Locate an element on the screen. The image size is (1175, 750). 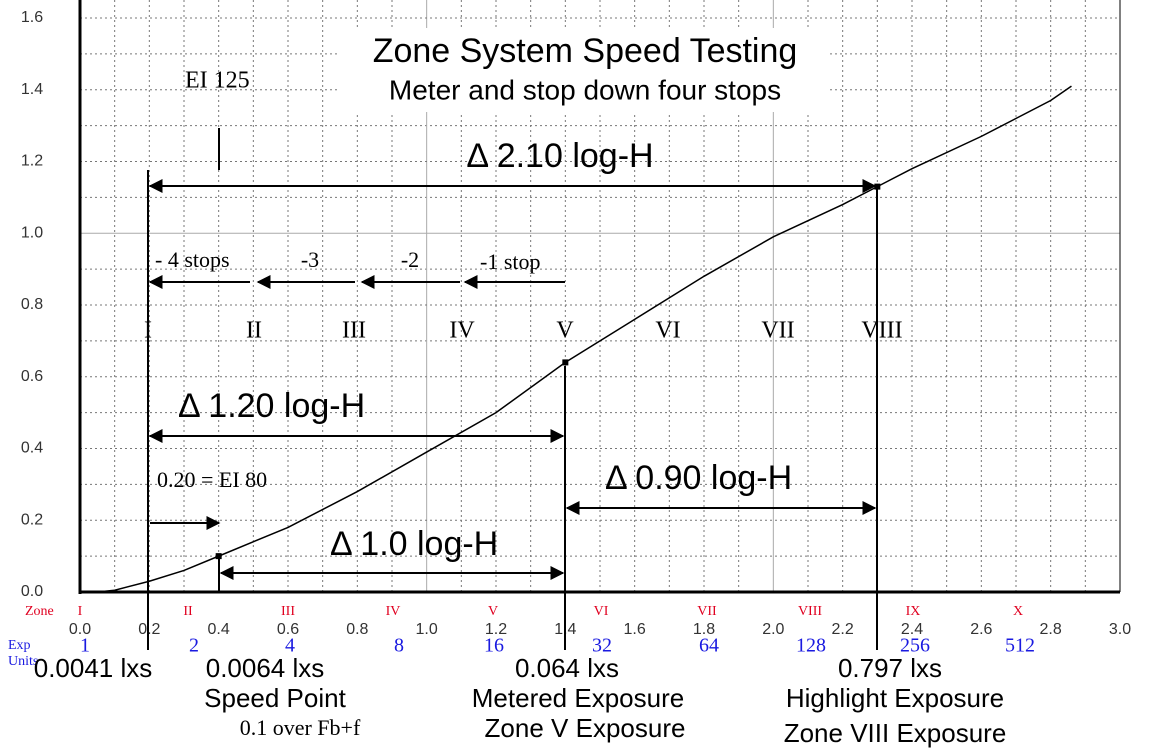
chart-subtitle: Meter and stop down four stops is located at coordinates (585, 89).